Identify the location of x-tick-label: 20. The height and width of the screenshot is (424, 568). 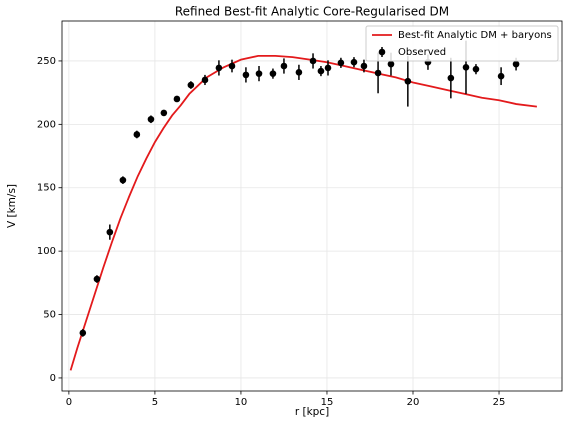
(413, 402).